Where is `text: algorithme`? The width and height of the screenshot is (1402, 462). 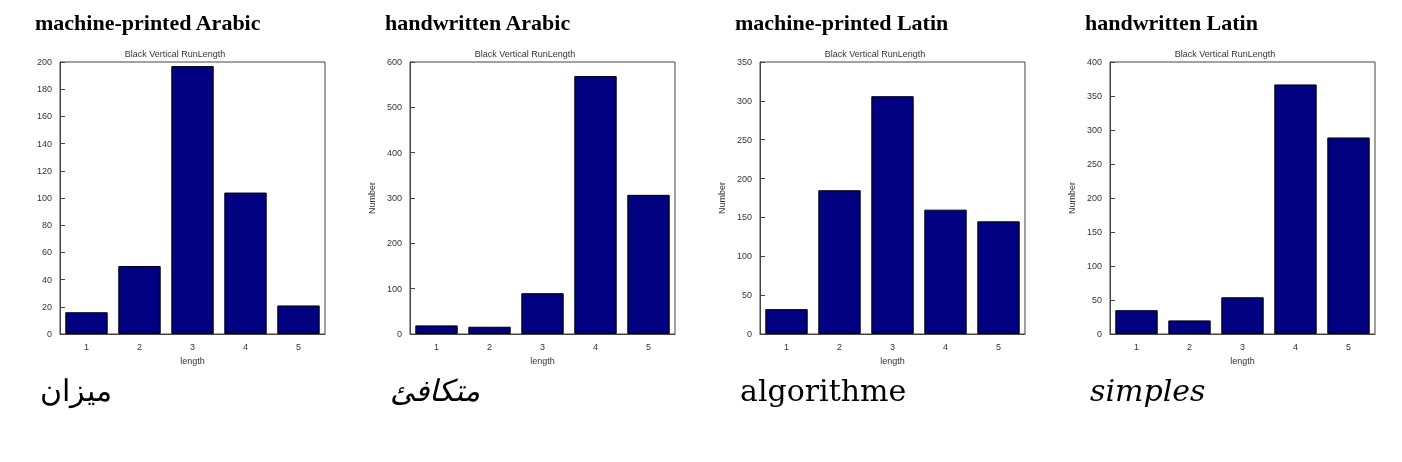
text: algorithme is located at coordinates (823, 390).